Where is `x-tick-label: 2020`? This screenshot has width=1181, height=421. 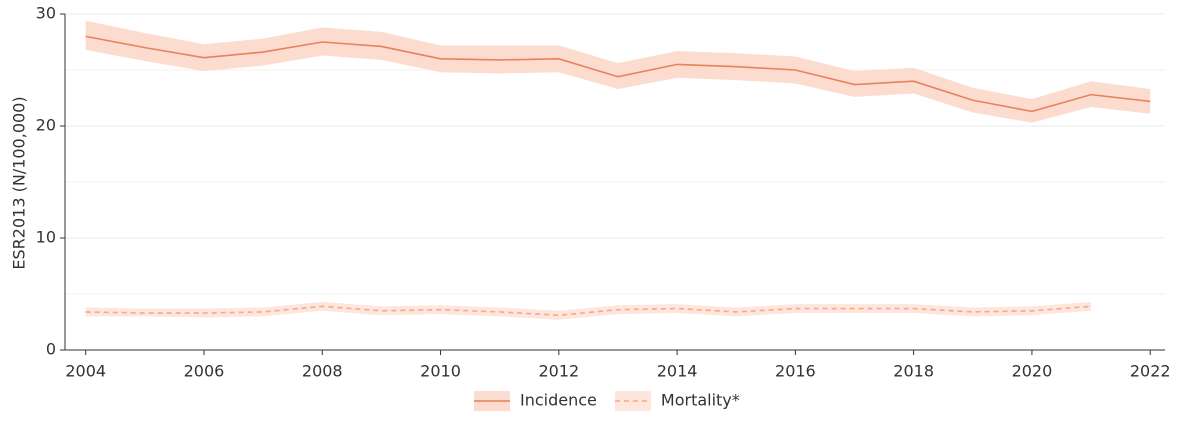
x-tick-label: 2020 is located at coordinates (1032, 371).